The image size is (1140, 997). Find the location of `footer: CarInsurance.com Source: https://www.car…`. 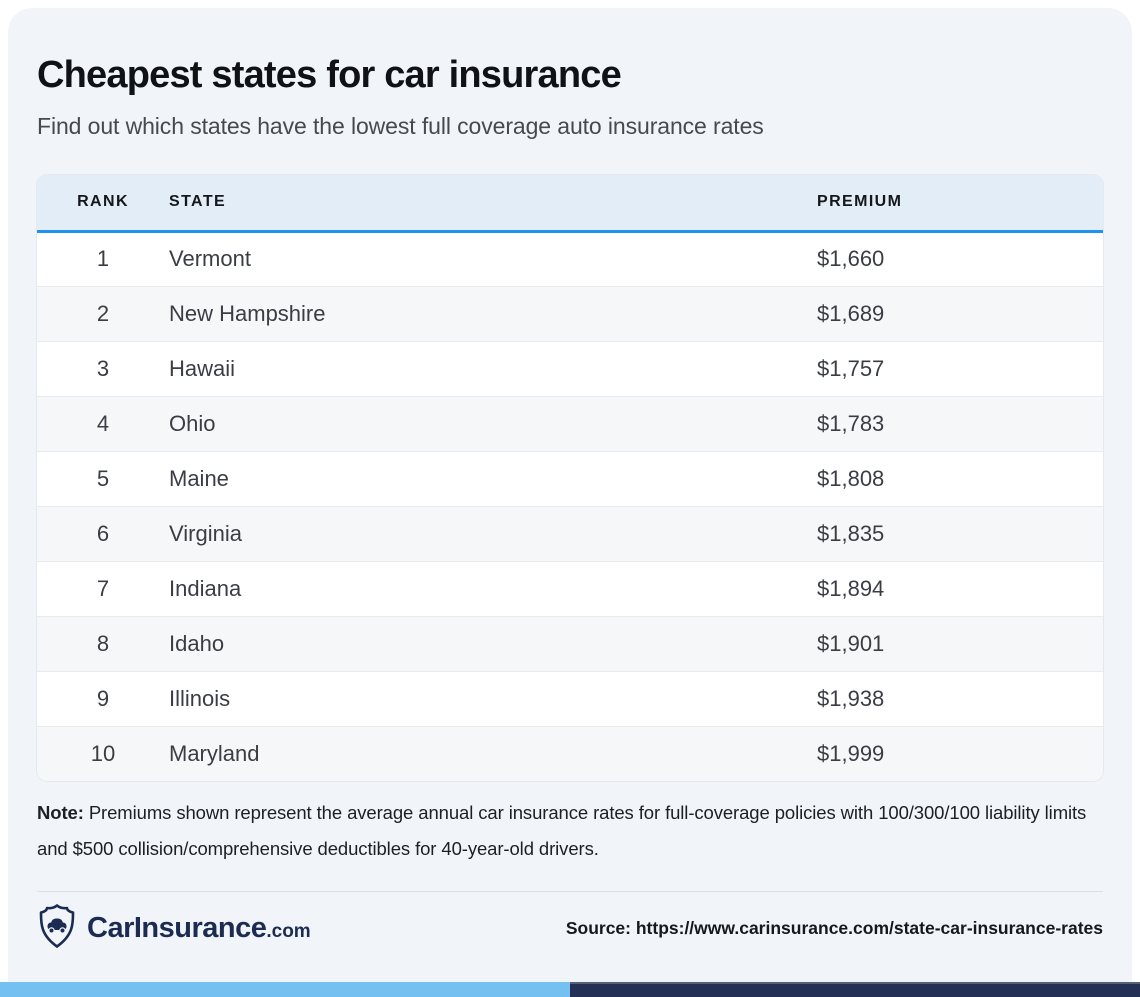

footer: CarInsurance.com Source: https://www.car… is located at coordinates (570, 928).